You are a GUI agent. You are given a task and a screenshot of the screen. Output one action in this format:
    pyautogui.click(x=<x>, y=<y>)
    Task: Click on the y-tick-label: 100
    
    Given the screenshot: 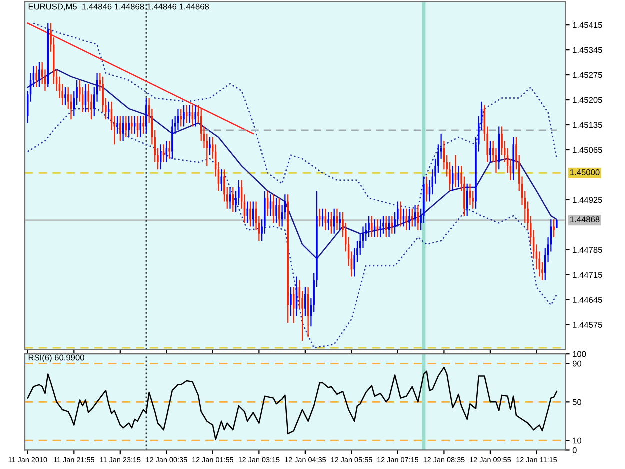 What is the action you would take?
    pyautogui.click(x=579, y=354)
    